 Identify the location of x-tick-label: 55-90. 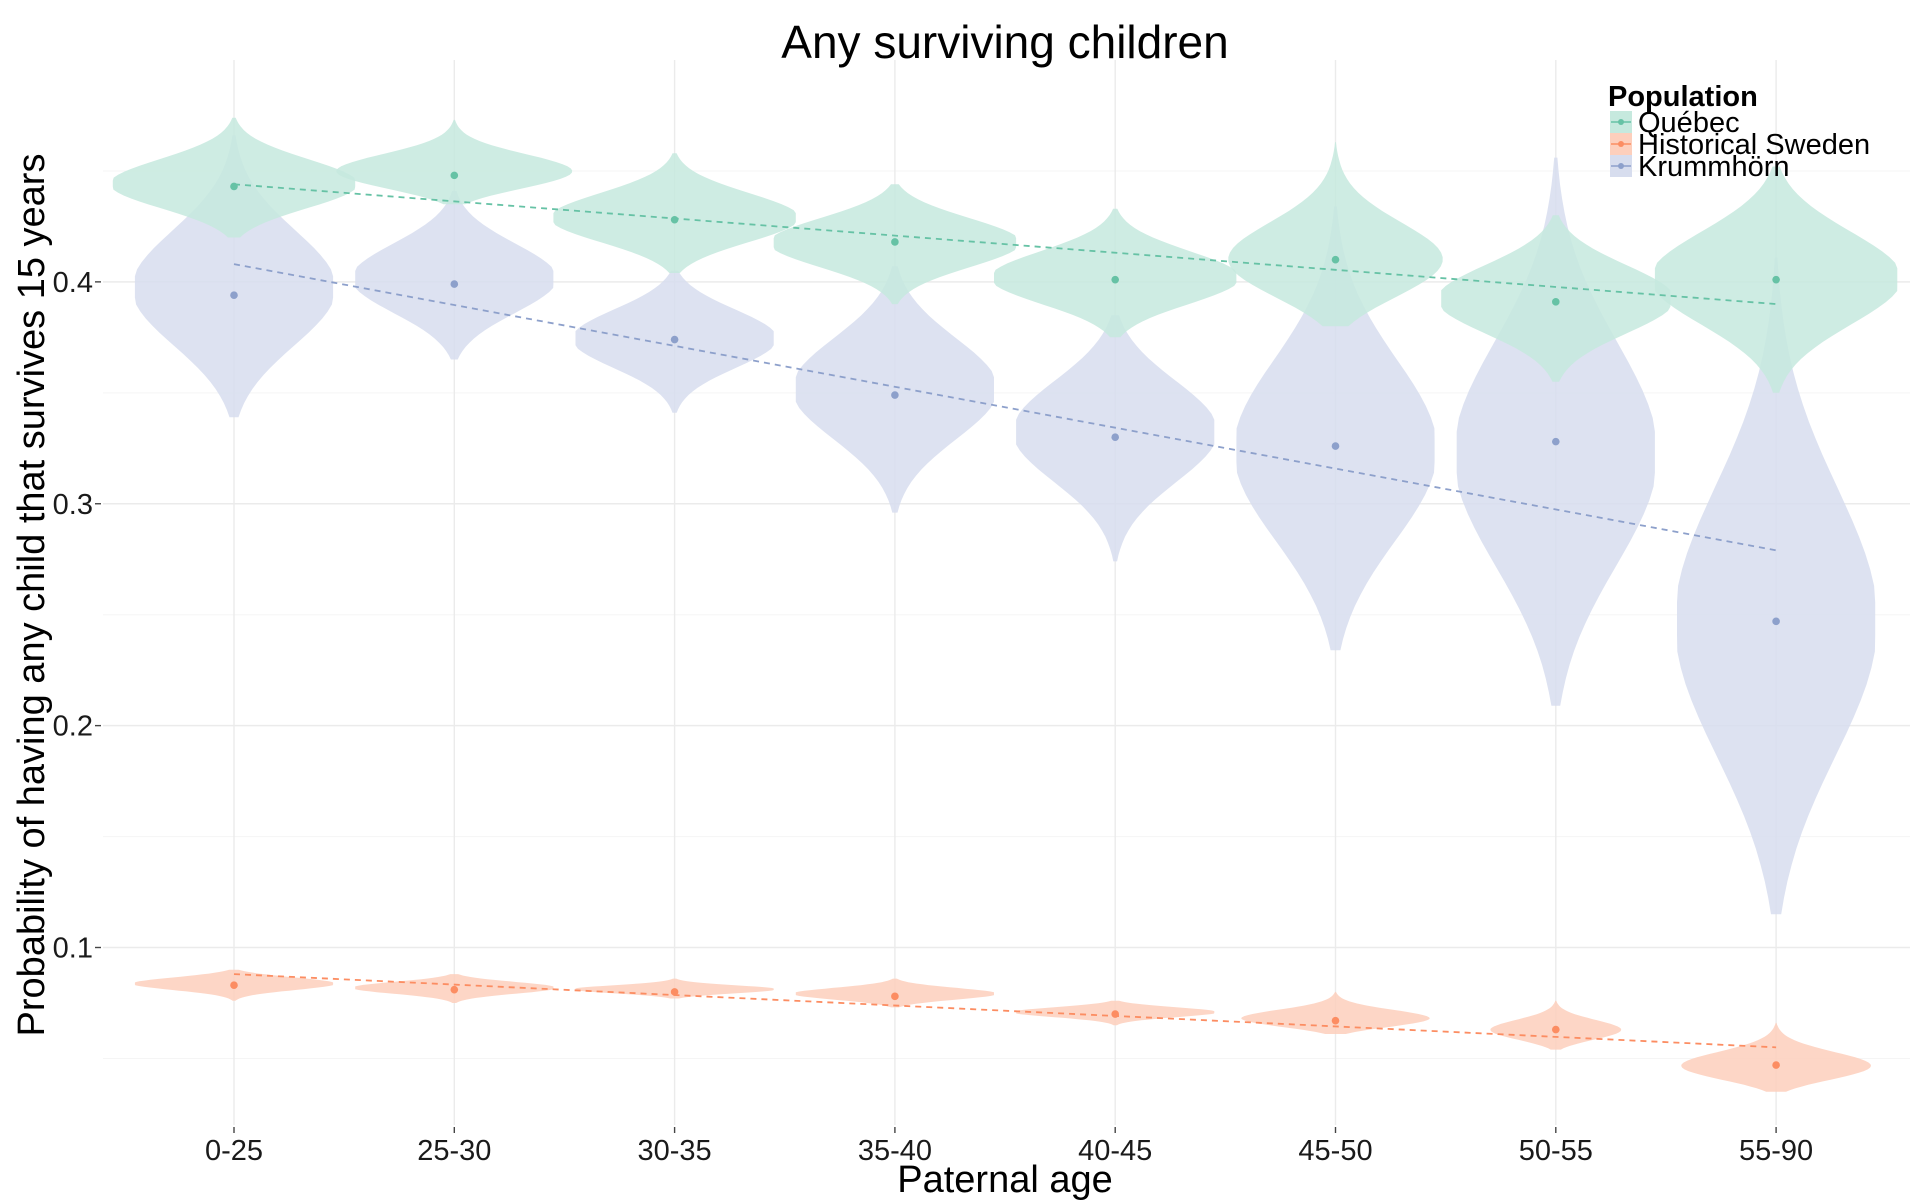
(1776, 1151).